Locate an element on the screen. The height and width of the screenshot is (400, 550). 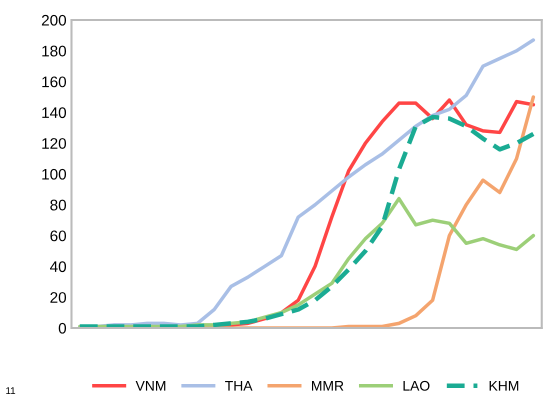
legend-label: VNM is located at coordinates (151, 386).